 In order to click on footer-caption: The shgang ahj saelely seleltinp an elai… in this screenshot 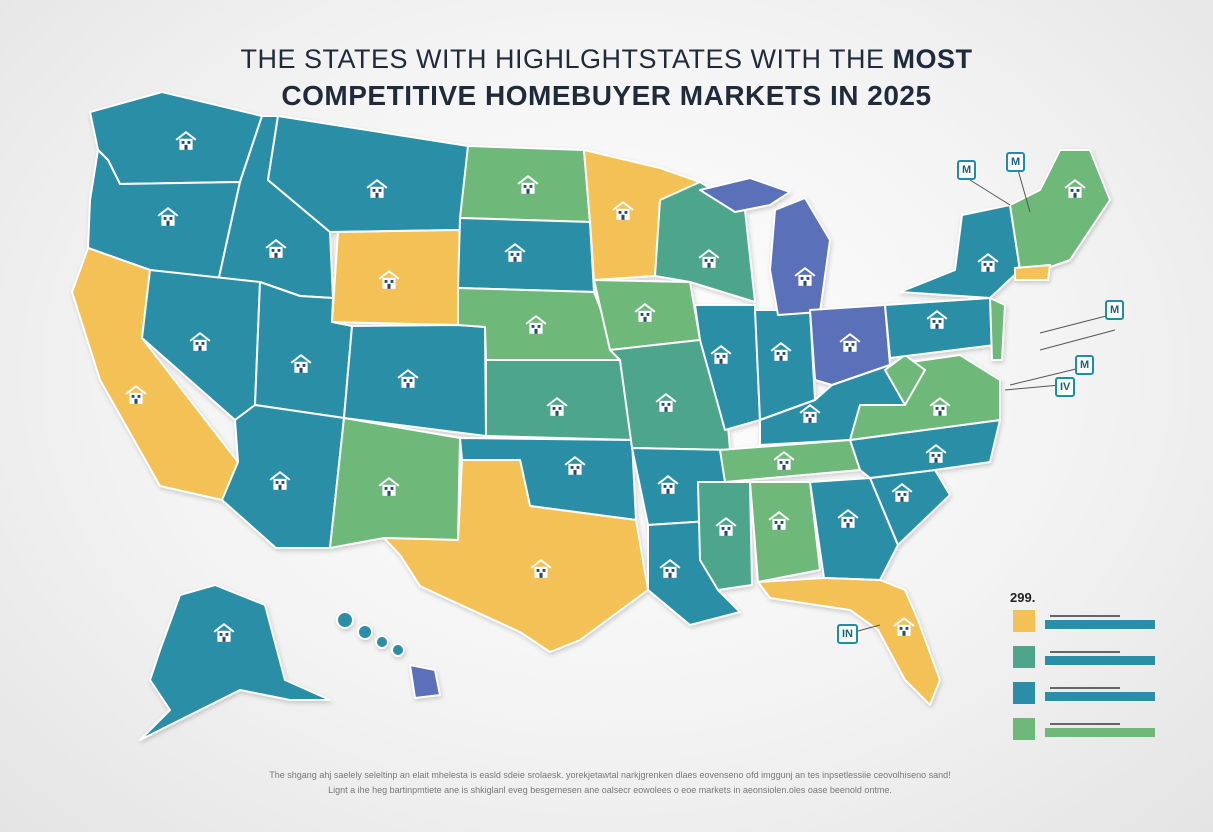, I will do `click(610, 783)`.